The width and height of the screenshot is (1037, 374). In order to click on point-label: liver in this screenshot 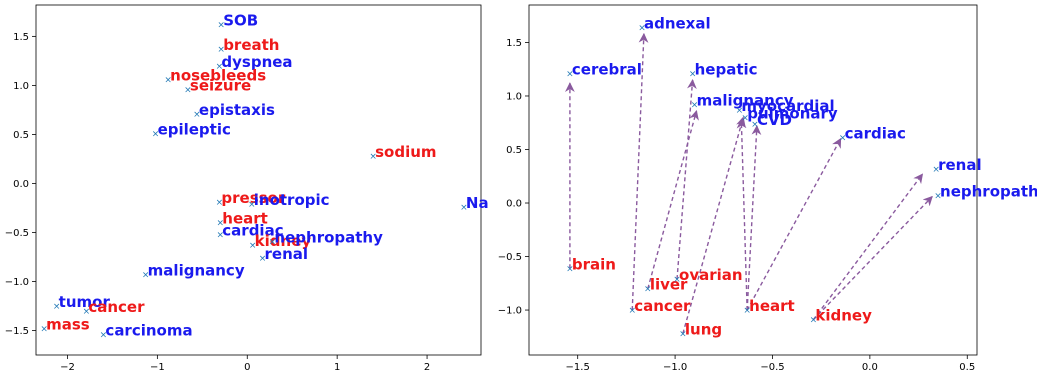, I will do `click(669, 285)`.